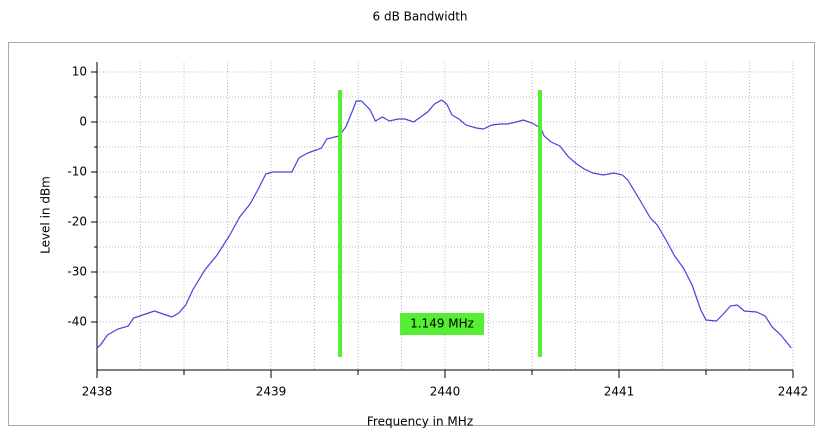 Image resolution: width=820 pixels, height=438 pixels. What do you see at coordinates (420, 17) in the screenshot?
I see `chart-title: 6 dB Bandwidth` at bounding box center [420, 17].